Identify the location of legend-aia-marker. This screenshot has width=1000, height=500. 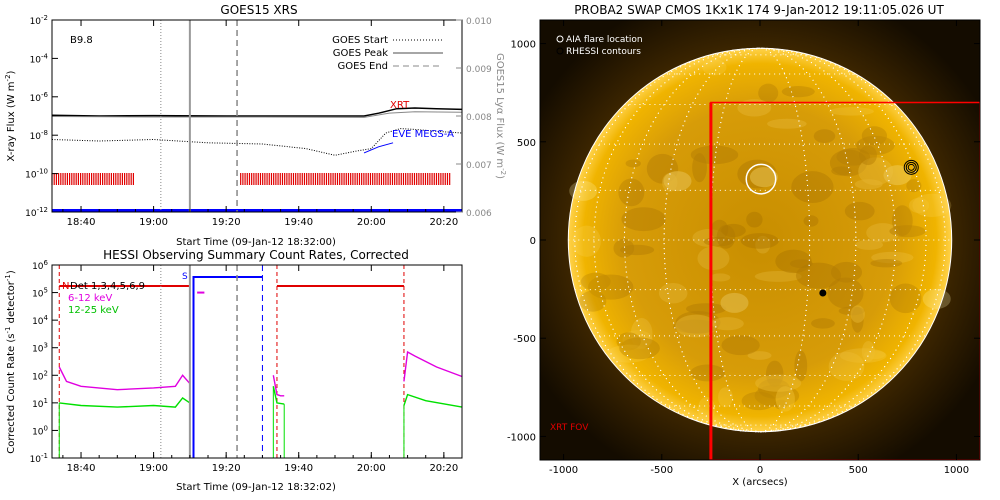
(560, 39).